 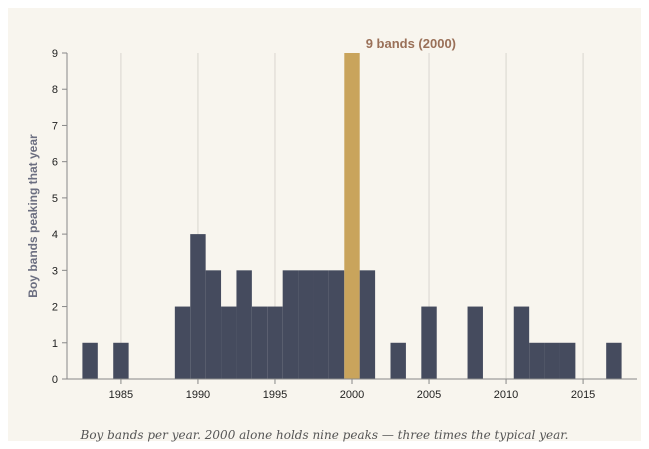 What do you see at coordinates (55, 54) in the screenshot?
I see `y-tick-label: 9` at bounding box center [55, 54].